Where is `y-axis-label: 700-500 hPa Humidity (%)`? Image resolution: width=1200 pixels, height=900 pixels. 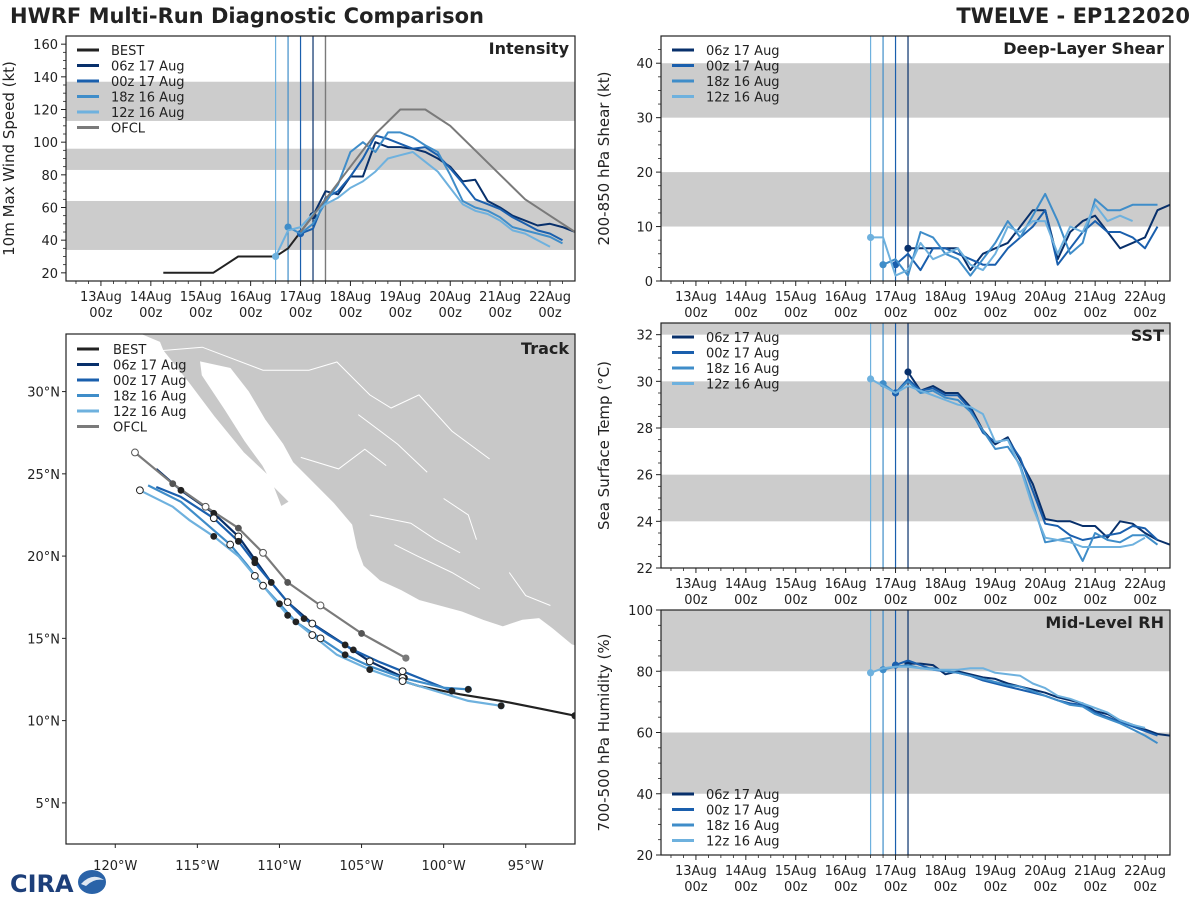 y-axis-label: 700-500 hPa Humidity (%) is located at coordinates (604, 732).